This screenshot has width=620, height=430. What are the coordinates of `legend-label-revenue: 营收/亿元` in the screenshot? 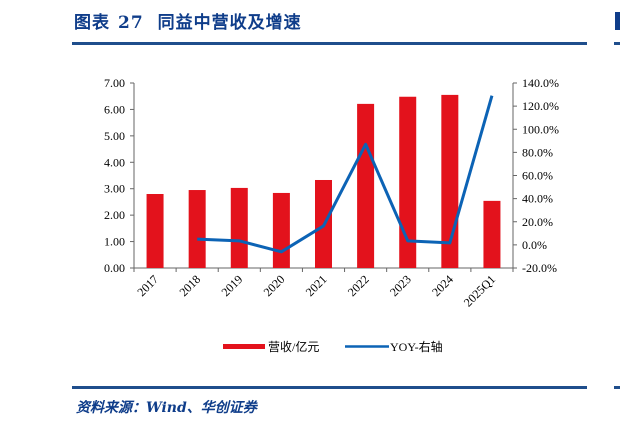 It's located at (293, 346).